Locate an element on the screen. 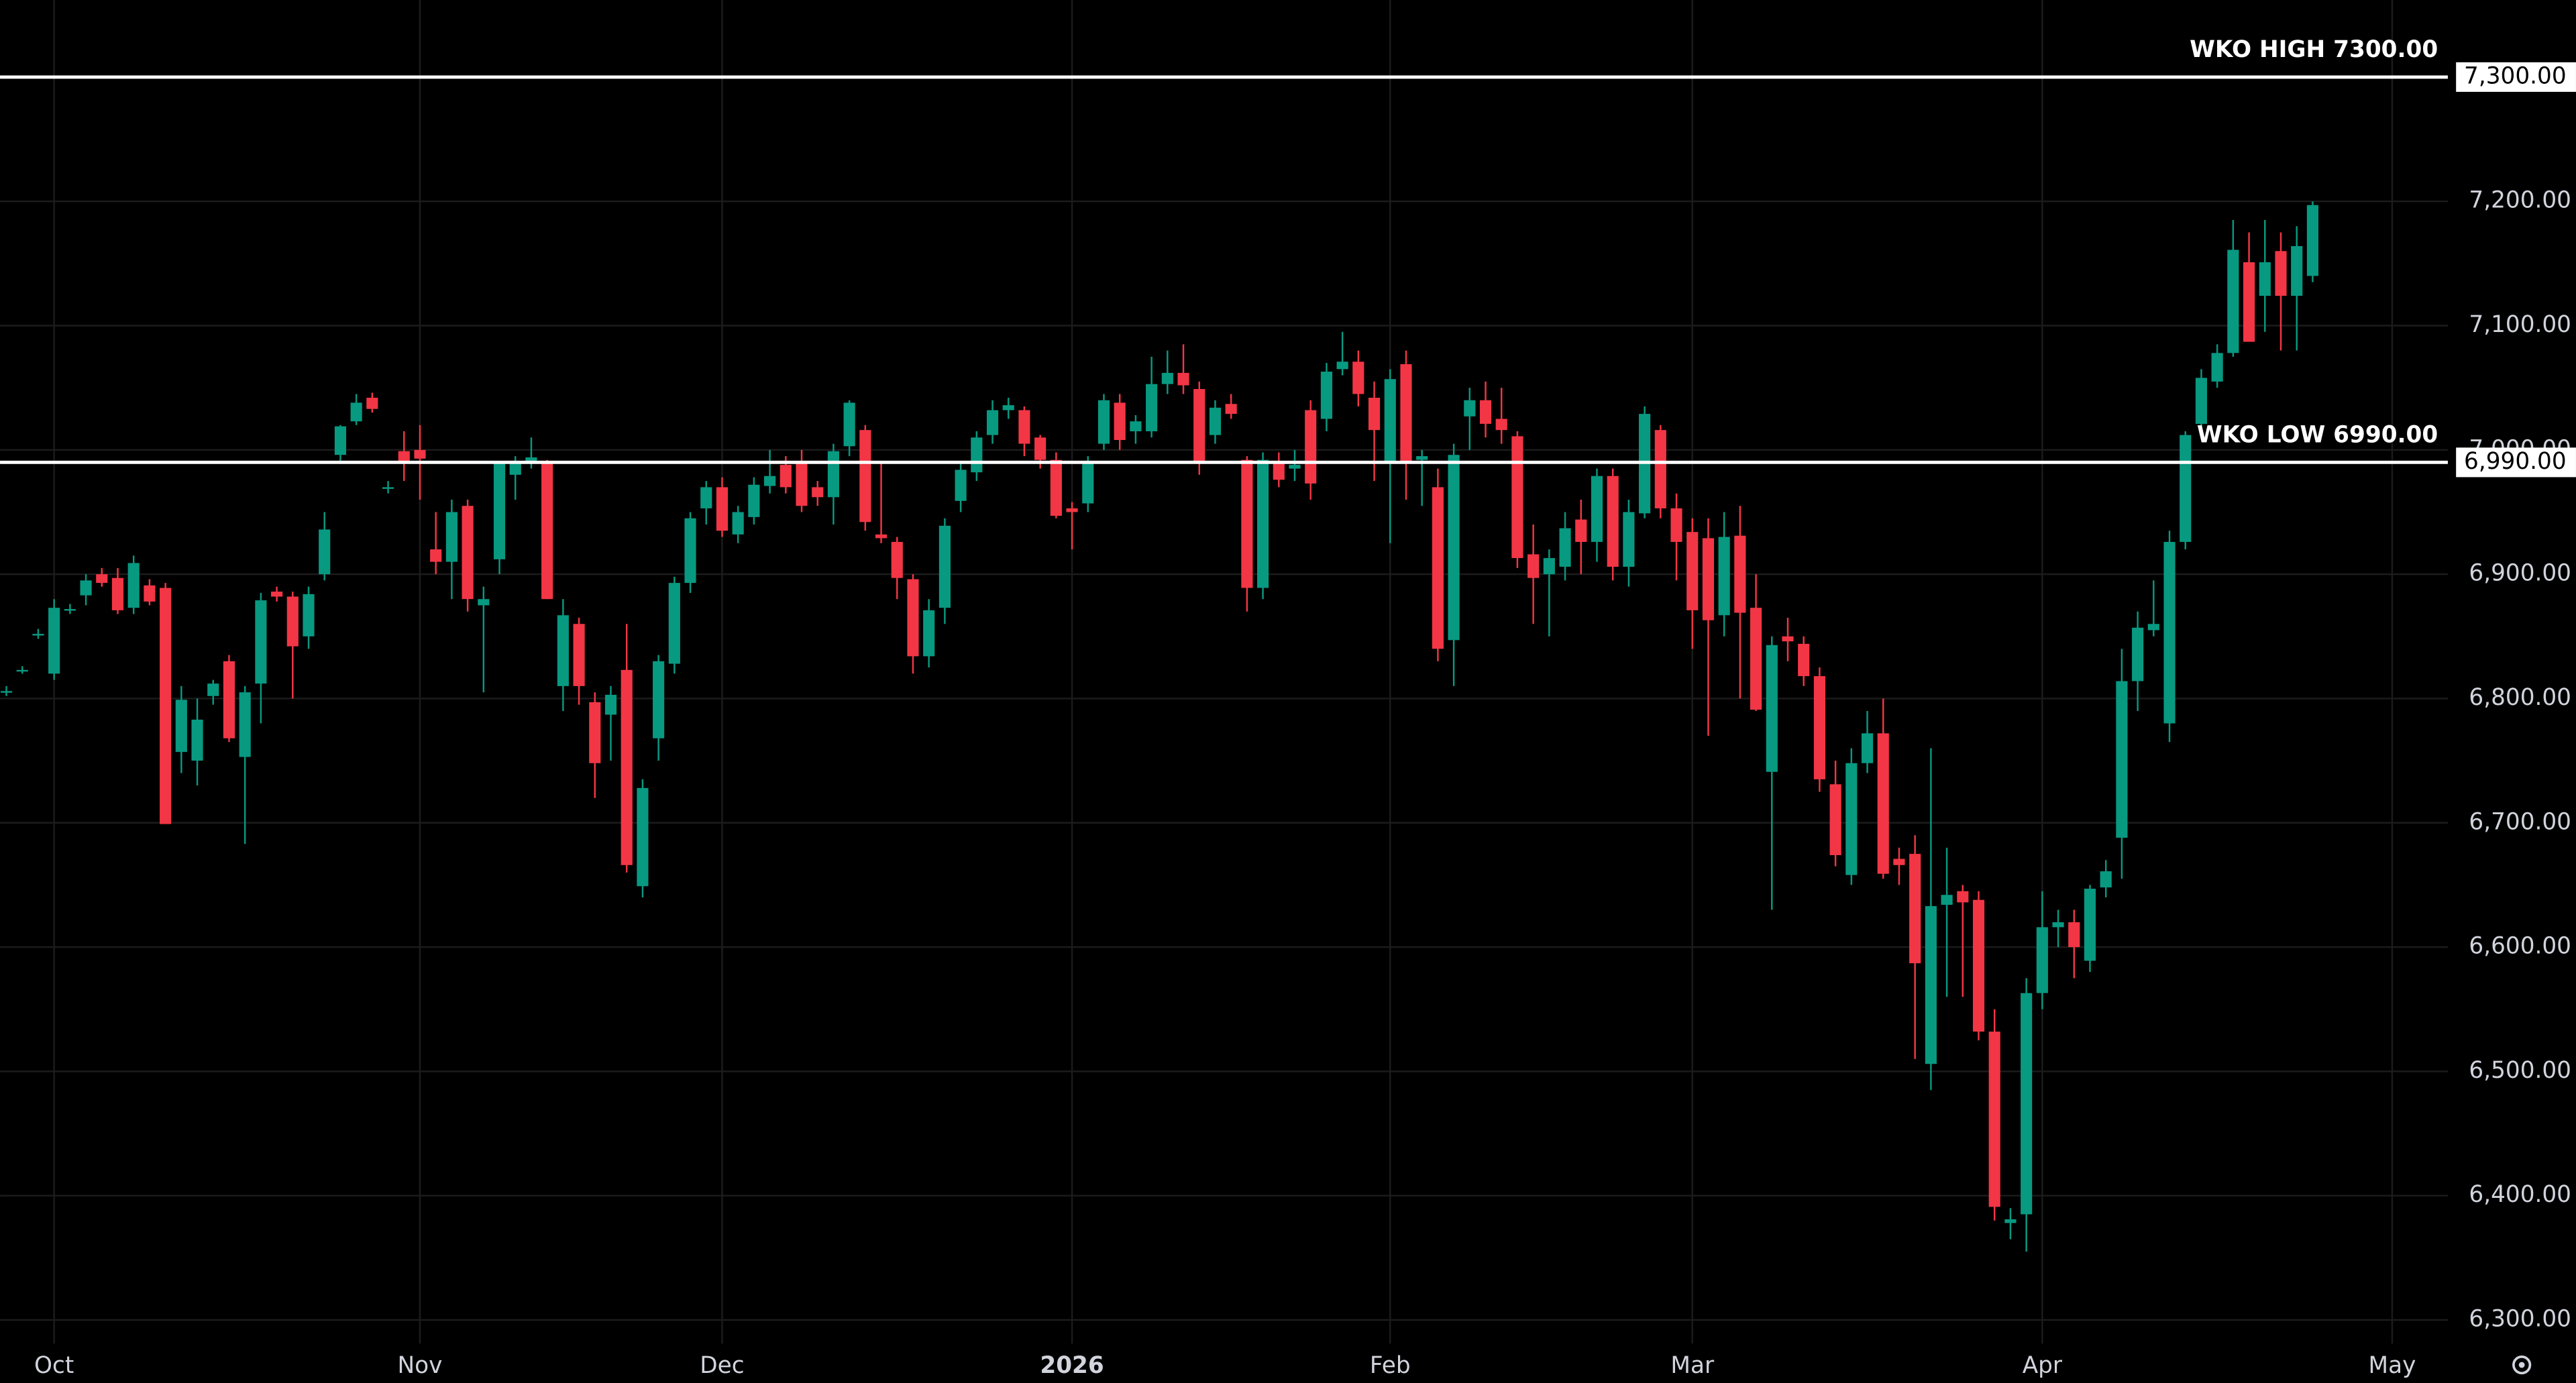  y-tick-label: 7,100.00 is located at coordinates (2520, 324).